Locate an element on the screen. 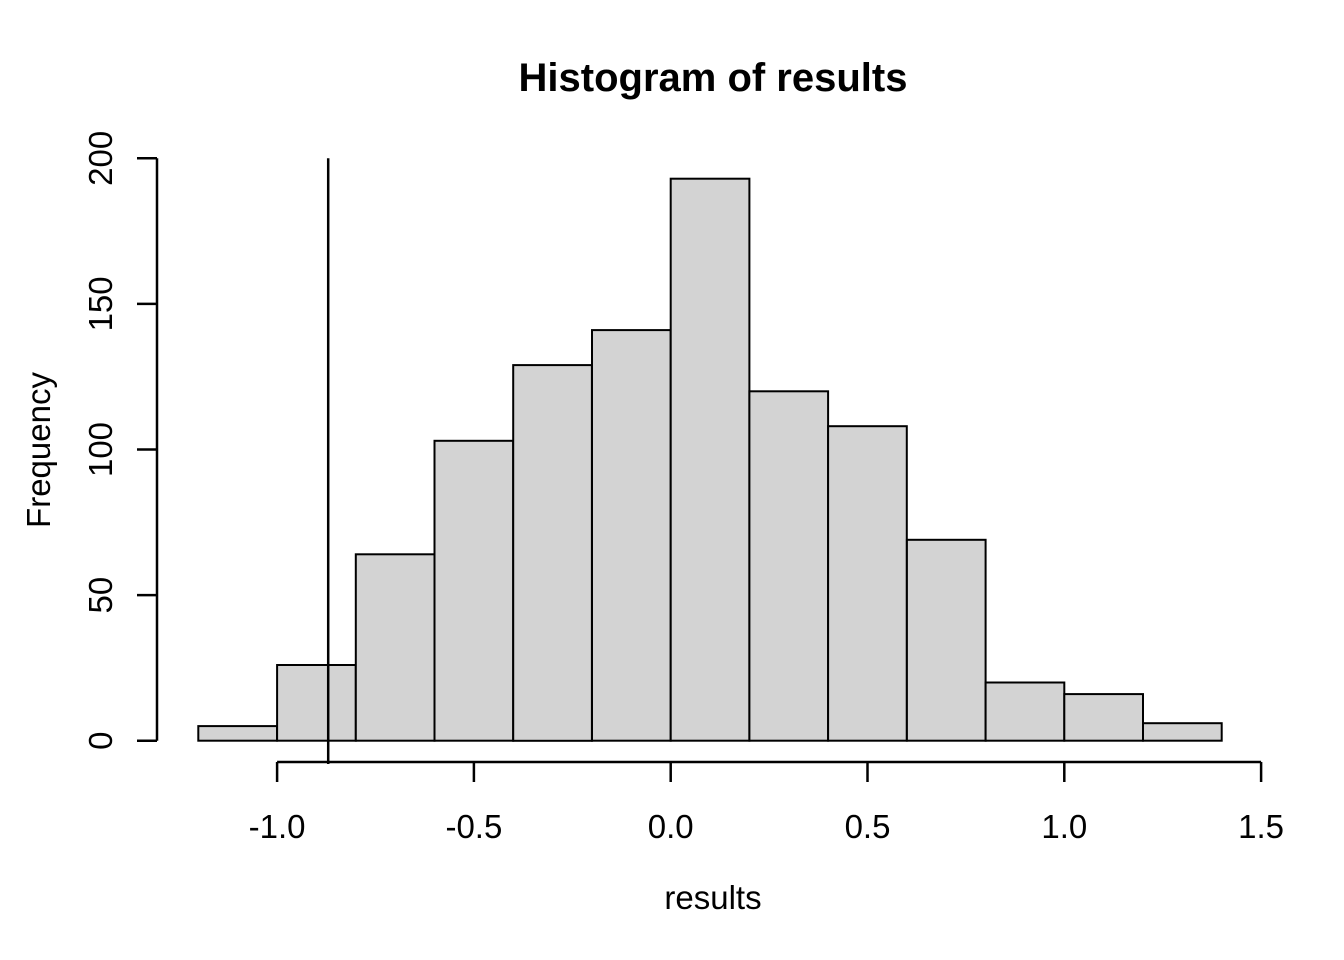  x-tick-label: 0.5 is located at coordinates (868, 826).